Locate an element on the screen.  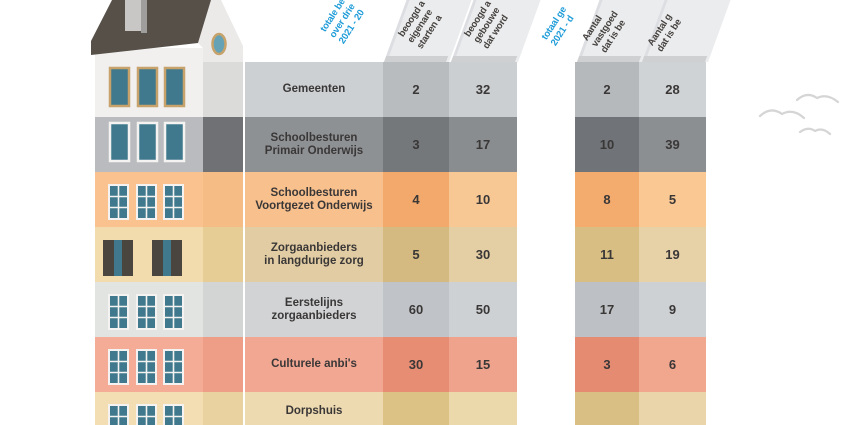
value-cell-c: 8 is located at coordinates (607, 199).